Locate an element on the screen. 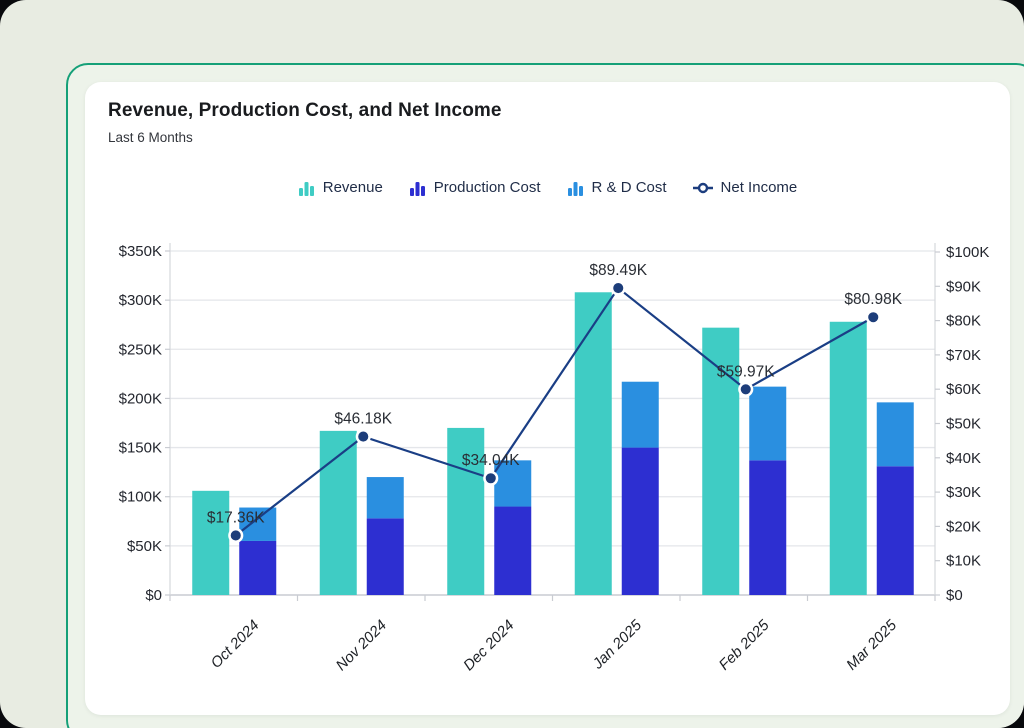 The height and width of the screenshot is (728, 1024). legend-item-net-income: Net Income is located at coordinates (745, 187).